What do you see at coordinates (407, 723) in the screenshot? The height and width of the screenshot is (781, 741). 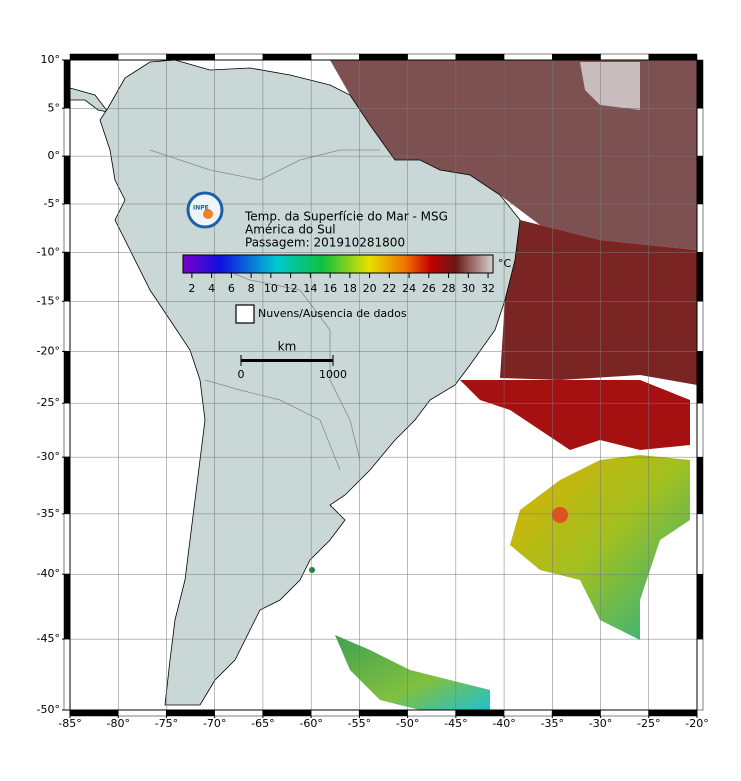 I see `x-tick-label: -50°` at bounding box center [407, 723].